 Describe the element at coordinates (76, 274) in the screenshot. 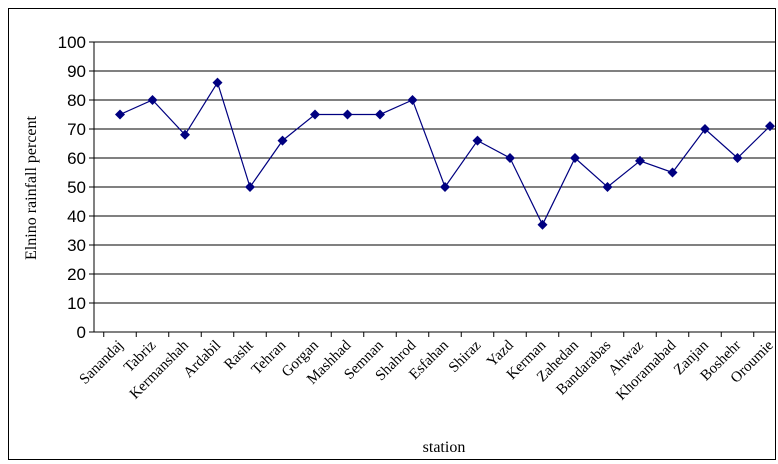

I see `y-tick-label: 20` at that location.